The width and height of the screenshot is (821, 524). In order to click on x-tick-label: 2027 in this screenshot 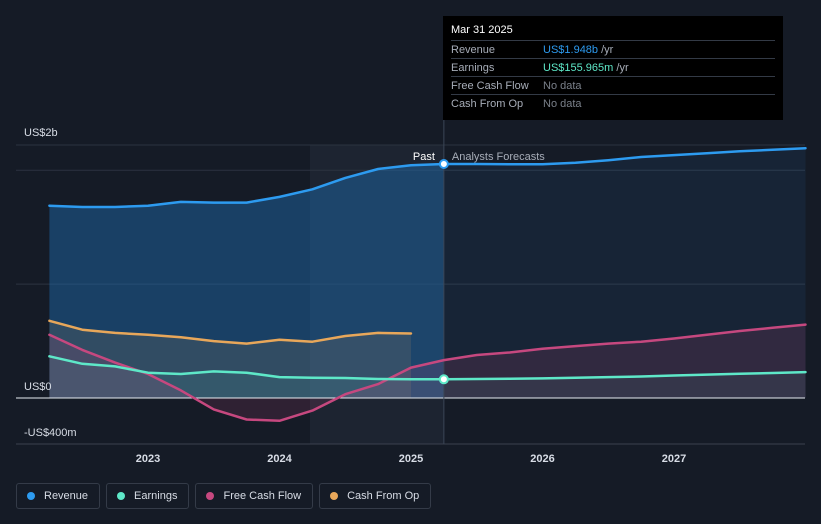, I will do `click(674, 459)`.